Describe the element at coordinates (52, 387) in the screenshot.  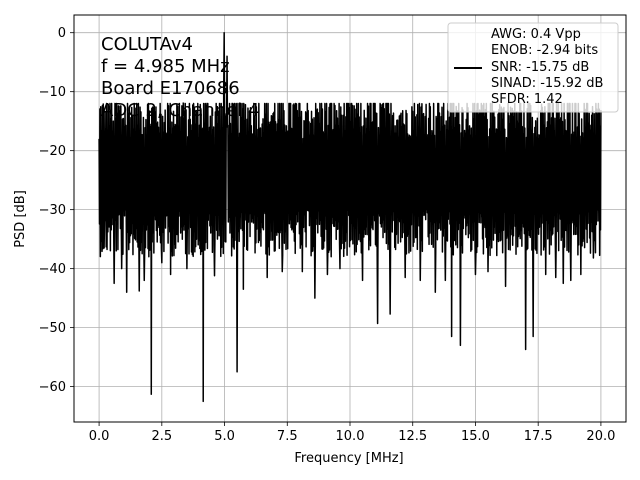
I see `y-tick-label: −60` at that location.